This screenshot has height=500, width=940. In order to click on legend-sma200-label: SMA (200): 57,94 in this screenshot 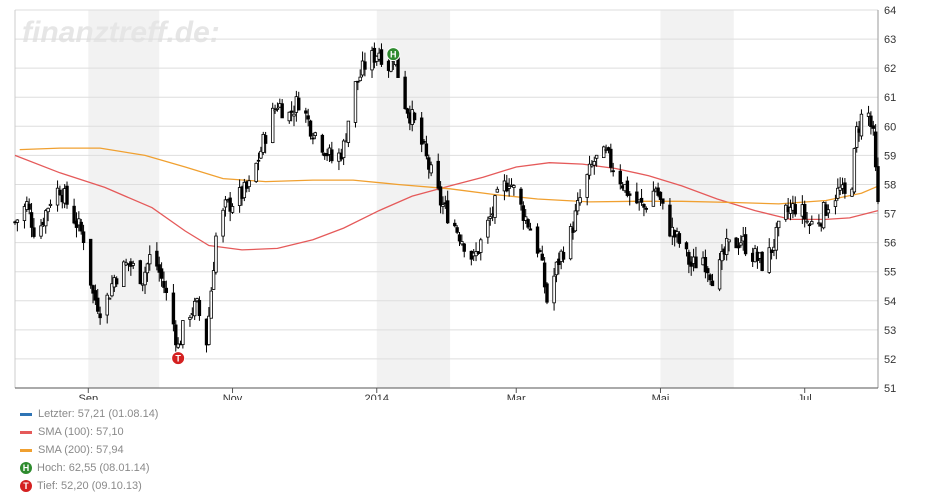, I will do `click(81, 450)`.